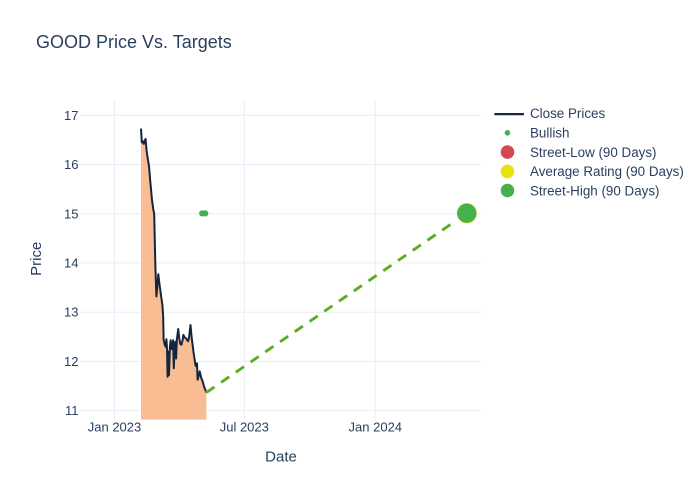  Describe the element at coordinates (71, 361) in the screenshot. I see `svg-text: 12` at that location.